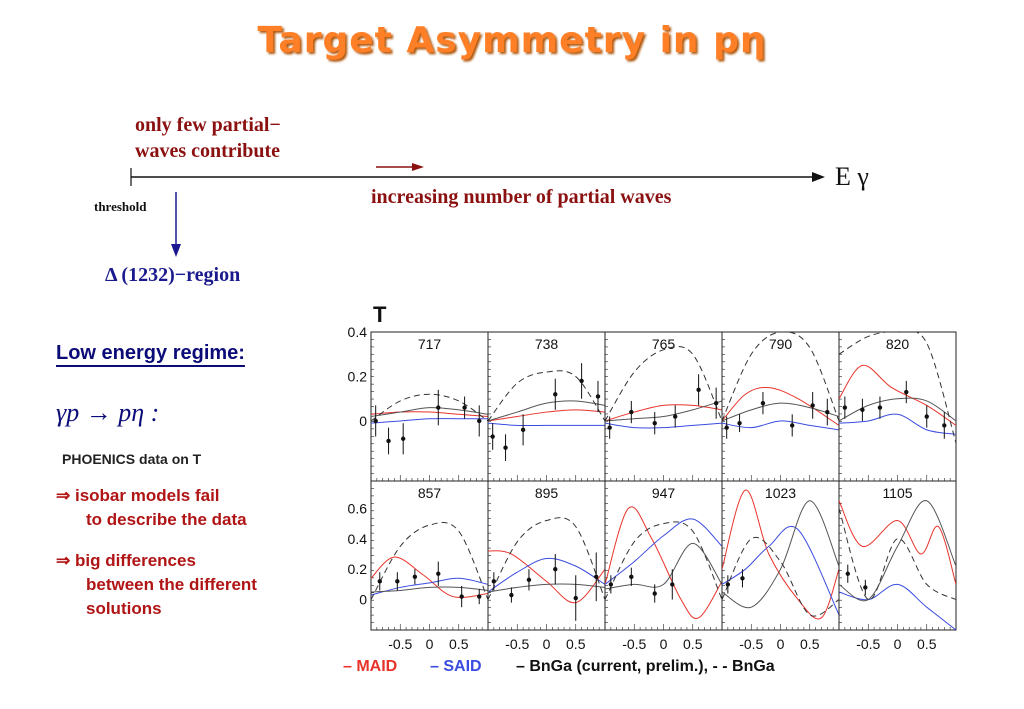 The width and height of the screenshot is (1024, 709). What do you see at coordinates (147, 495) in the screenshot?
I see `bullet-isobar-line1: isobar models fail` at bounding box center [147, 495].